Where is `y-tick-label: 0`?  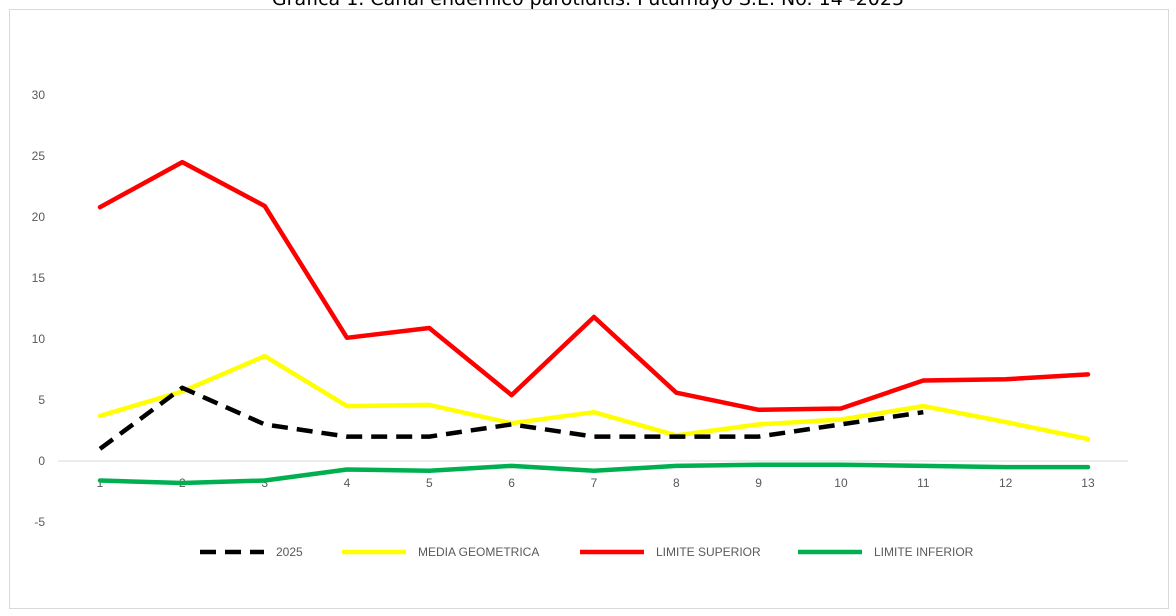 y-tick-label: 0 is located at coordinates (41, 461).